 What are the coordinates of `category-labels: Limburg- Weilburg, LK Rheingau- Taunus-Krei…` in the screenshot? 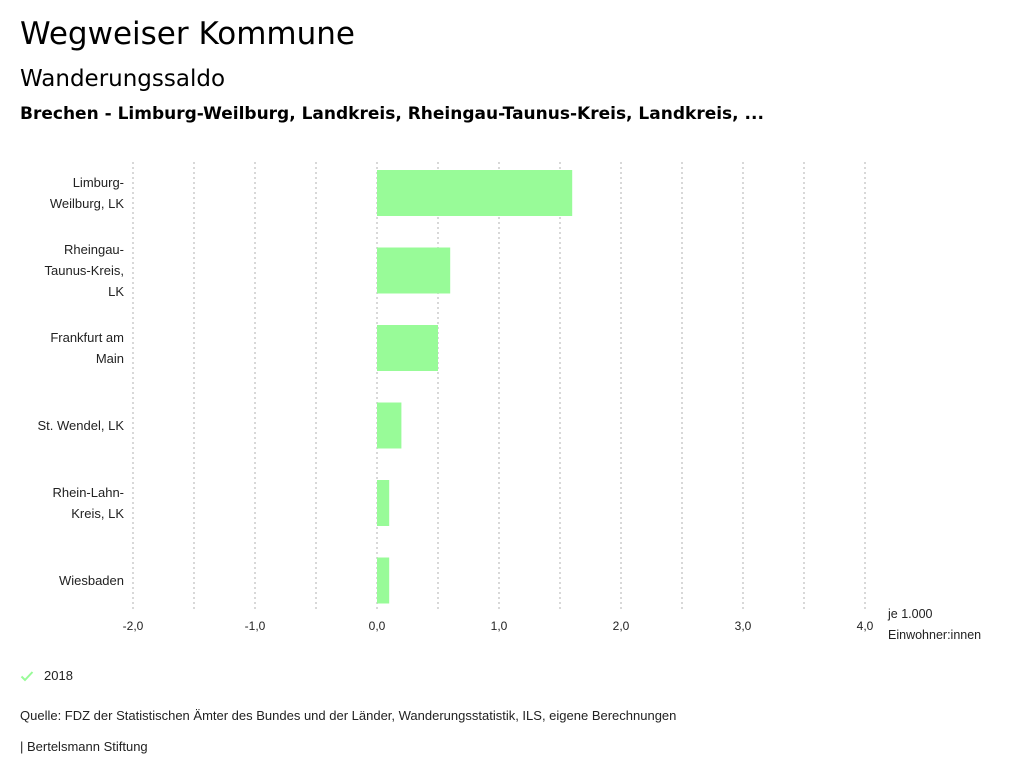 It's located at (81, 381).